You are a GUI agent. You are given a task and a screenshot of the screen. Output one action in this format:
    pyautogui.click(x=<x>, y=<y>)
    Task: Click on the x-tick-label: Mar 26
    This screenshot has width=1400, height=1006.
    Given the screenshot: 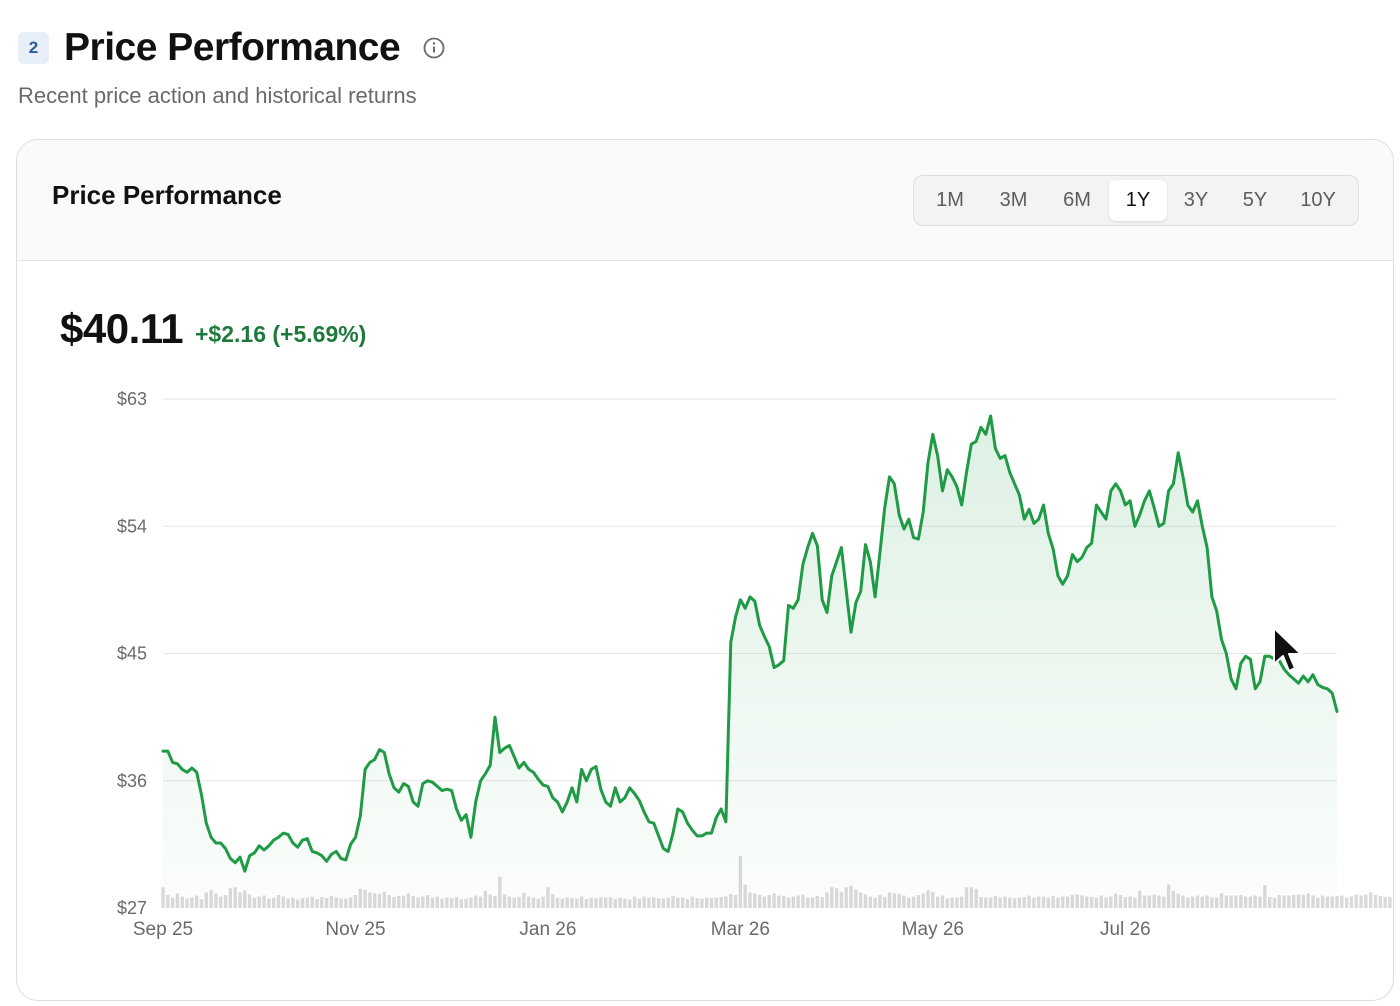 What is the action you would take?
    pyautogui.click(x=740, y=929)
    